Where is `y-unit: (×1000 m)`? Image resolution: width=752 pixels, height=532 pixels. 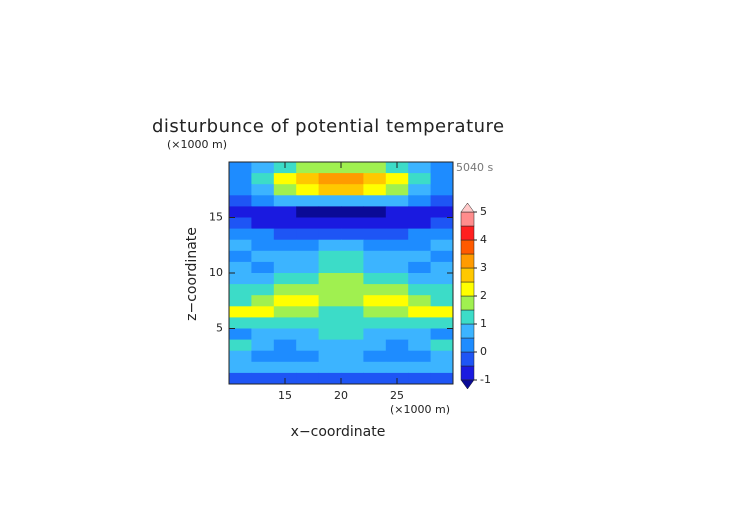 y-unit: (×1000 m) is located at coordinates (197, 144).